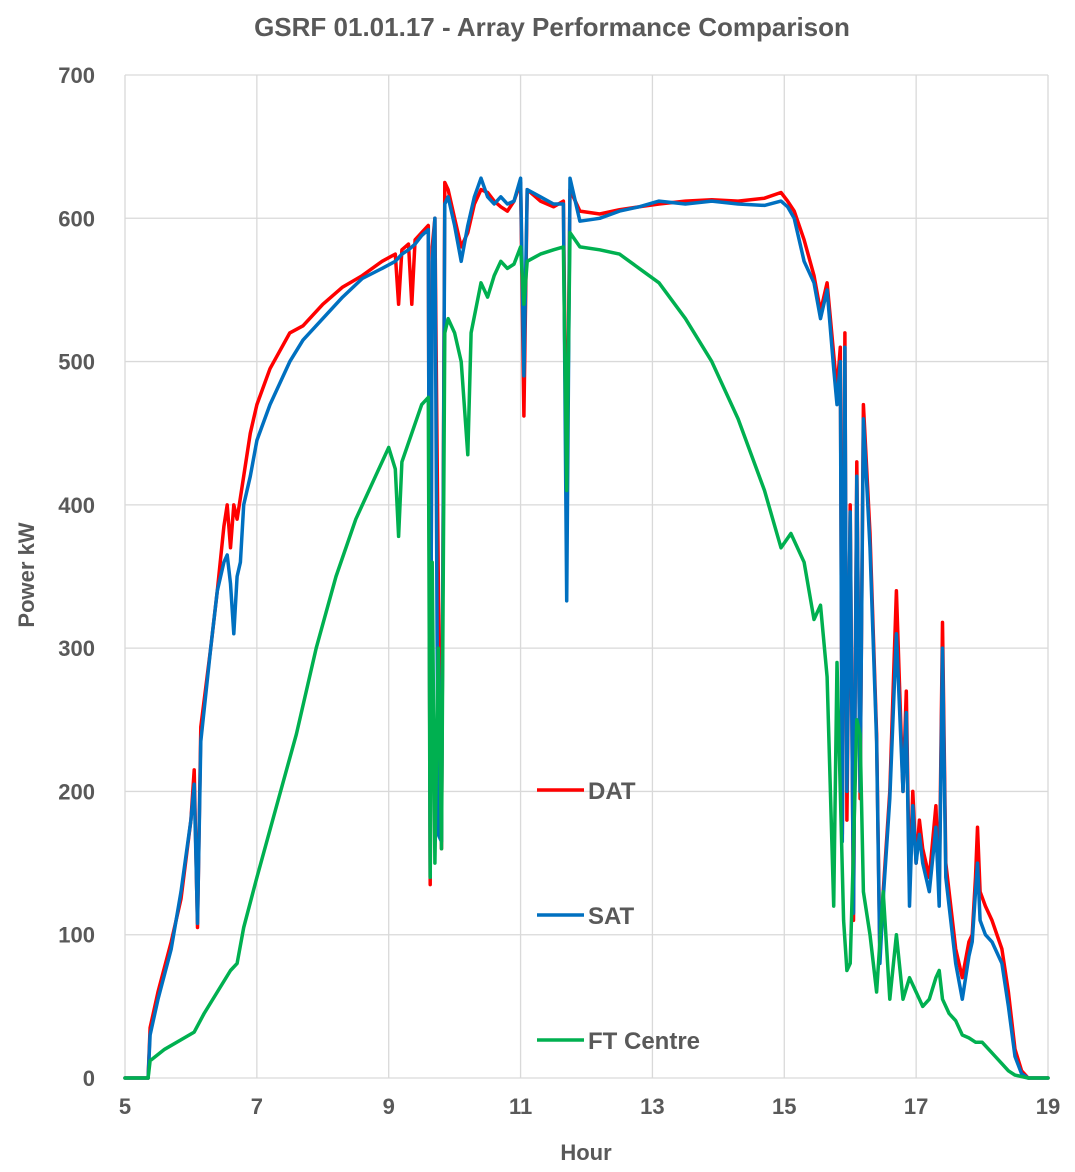 Image resolution: width=1075 pixels, height=1172 pixels. What do you see at coordinates (257, 1106) in the screenshot?
I see `x-tick-label: 7` at bounding box center [257, 1106].